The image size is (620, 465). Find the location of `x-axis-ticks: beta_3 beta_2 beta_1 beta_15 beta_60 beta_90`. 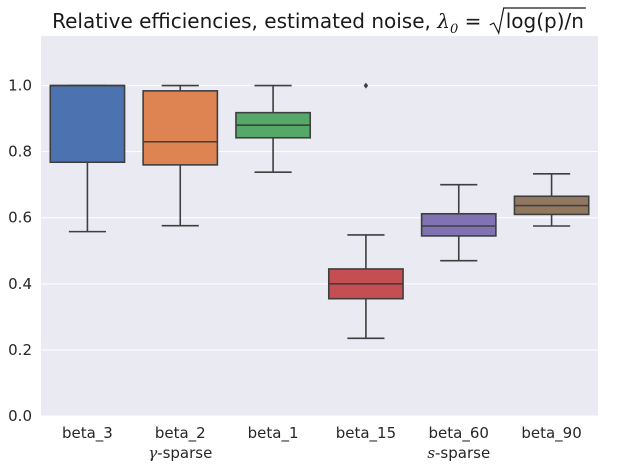

x-axis-ticks: beta_3 beta_2 beta_1 beta_15 beta_60 beta_90 is located at coordinates (322, 433).